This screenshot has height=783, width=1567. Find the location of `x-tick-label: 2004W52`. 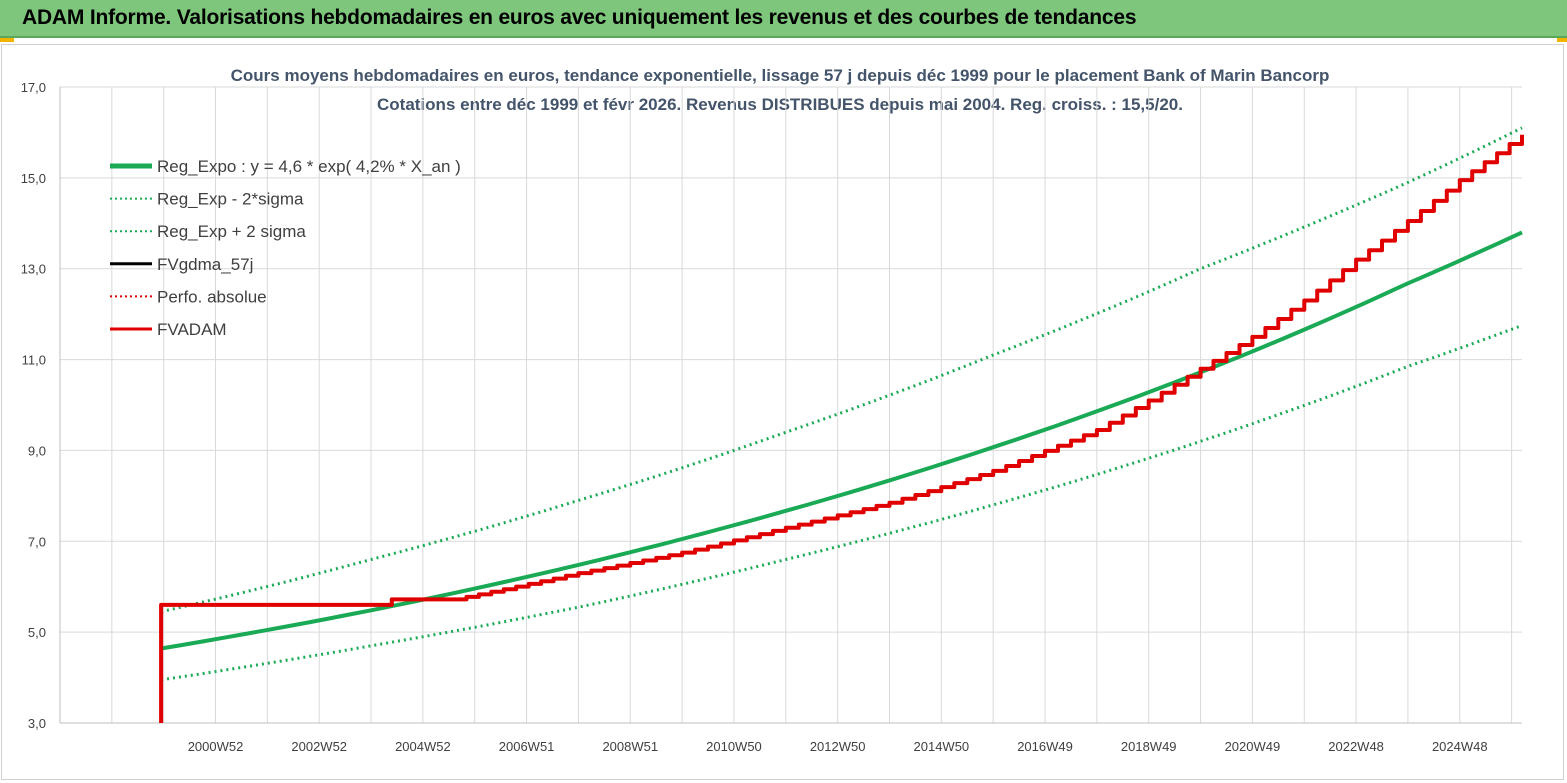

x-tick-label: 2004W52 is located at coordinates (423, 746).